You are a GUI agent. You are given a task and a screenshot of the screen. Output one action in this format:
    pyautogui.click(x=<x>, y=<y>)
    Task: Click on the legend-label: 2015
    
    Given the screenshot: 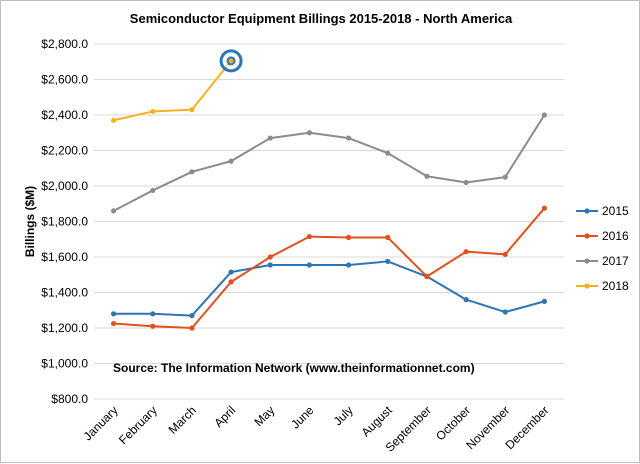 What is the action you would take?
    pyautogui.click(x=615, y=211)
    